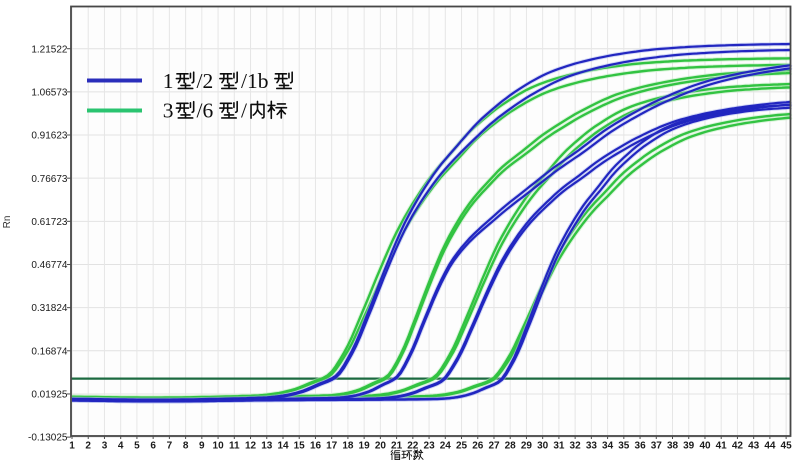  Describe the element at coordinates (787, 446) in the screenshot. I see `svg-text: 45` at that location.